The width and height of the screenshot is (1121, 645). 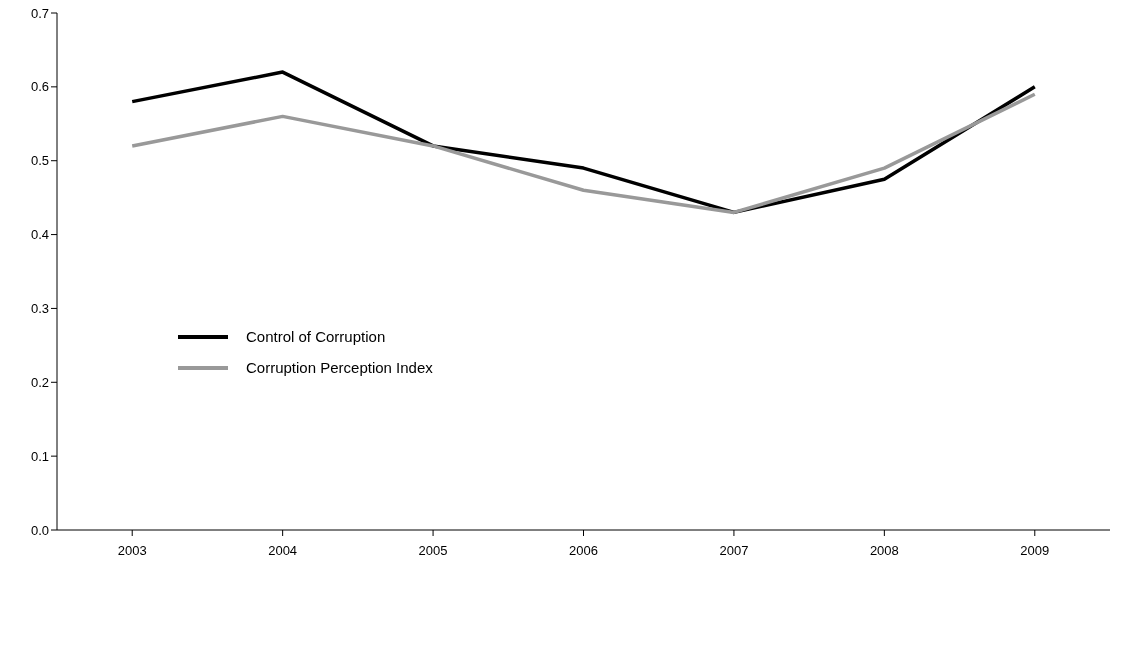 What do you see at coordinates (433, 551) in the screenshot?
I see `x-tick-label: 2005` at bounding box center [433, 551].